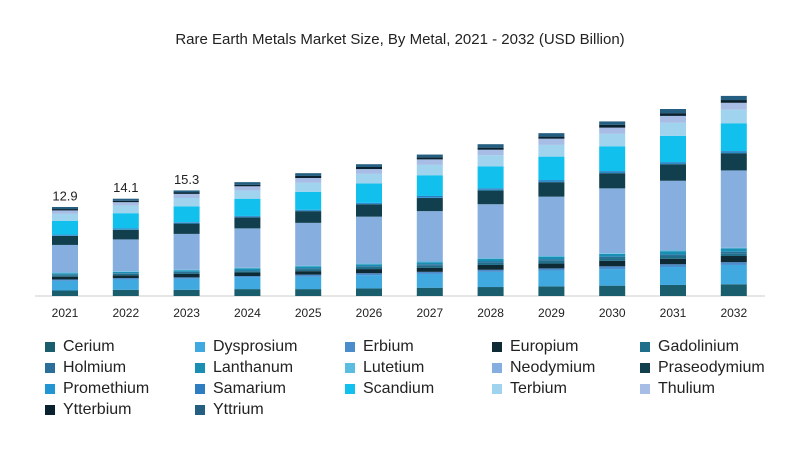  Describe the element at coordinates (89, 346) in the screenshot. I see `legend-label: Cerium` at that location.